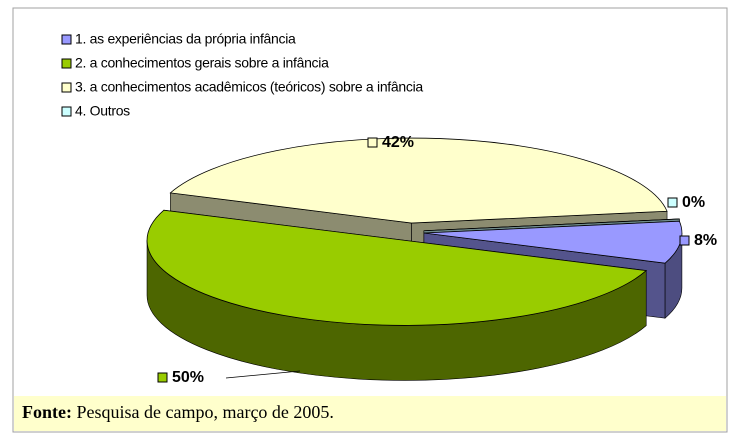 The image size is (739, 439). I want to click on data-label: 42%, so click(398, 142).